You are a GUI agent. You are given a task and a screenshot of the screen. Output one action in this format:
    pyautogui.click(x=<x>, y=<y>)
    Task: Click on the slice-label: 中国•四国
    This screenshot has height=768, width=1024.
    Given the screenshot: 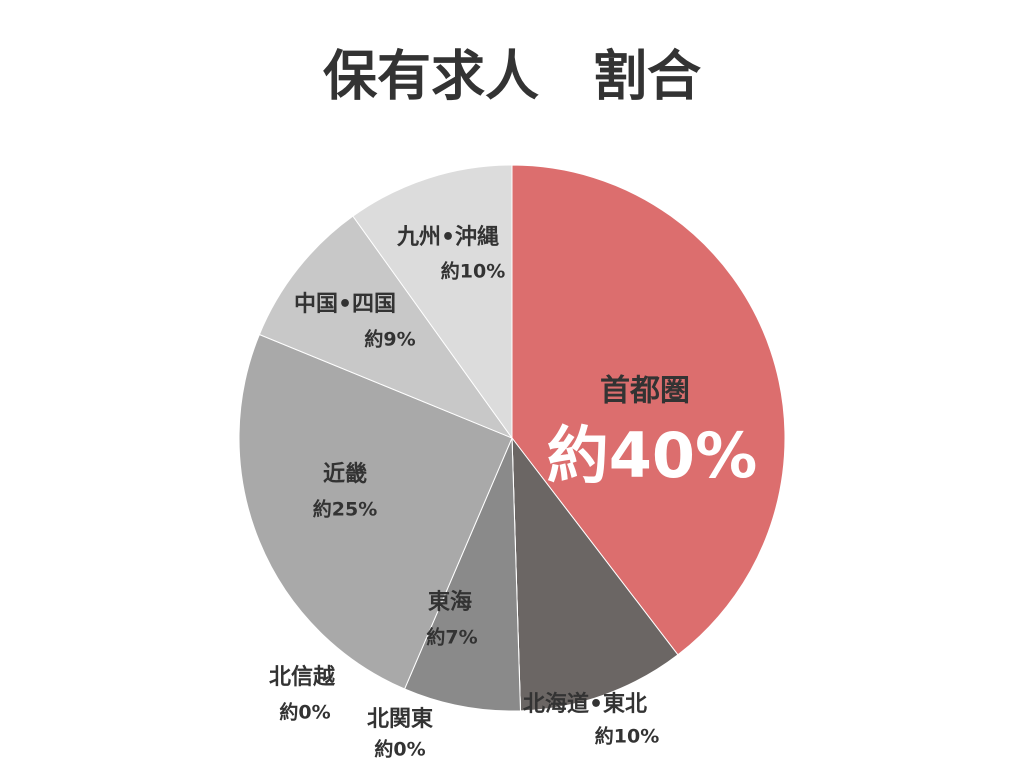 What is the action you would take?
    pyautogui.click(x=345, y=304)
    